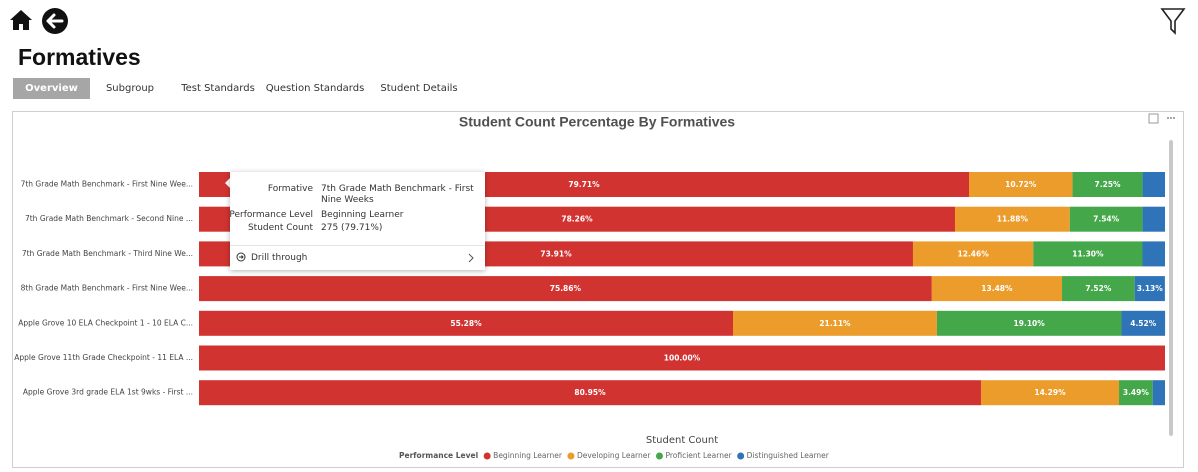 The width and height of the screenshot is (1198, 472). What do you see at coordinates (614, 455) in the screenshot?
I see `legend-label: Developing Learner` at bounding box center [614, 455].